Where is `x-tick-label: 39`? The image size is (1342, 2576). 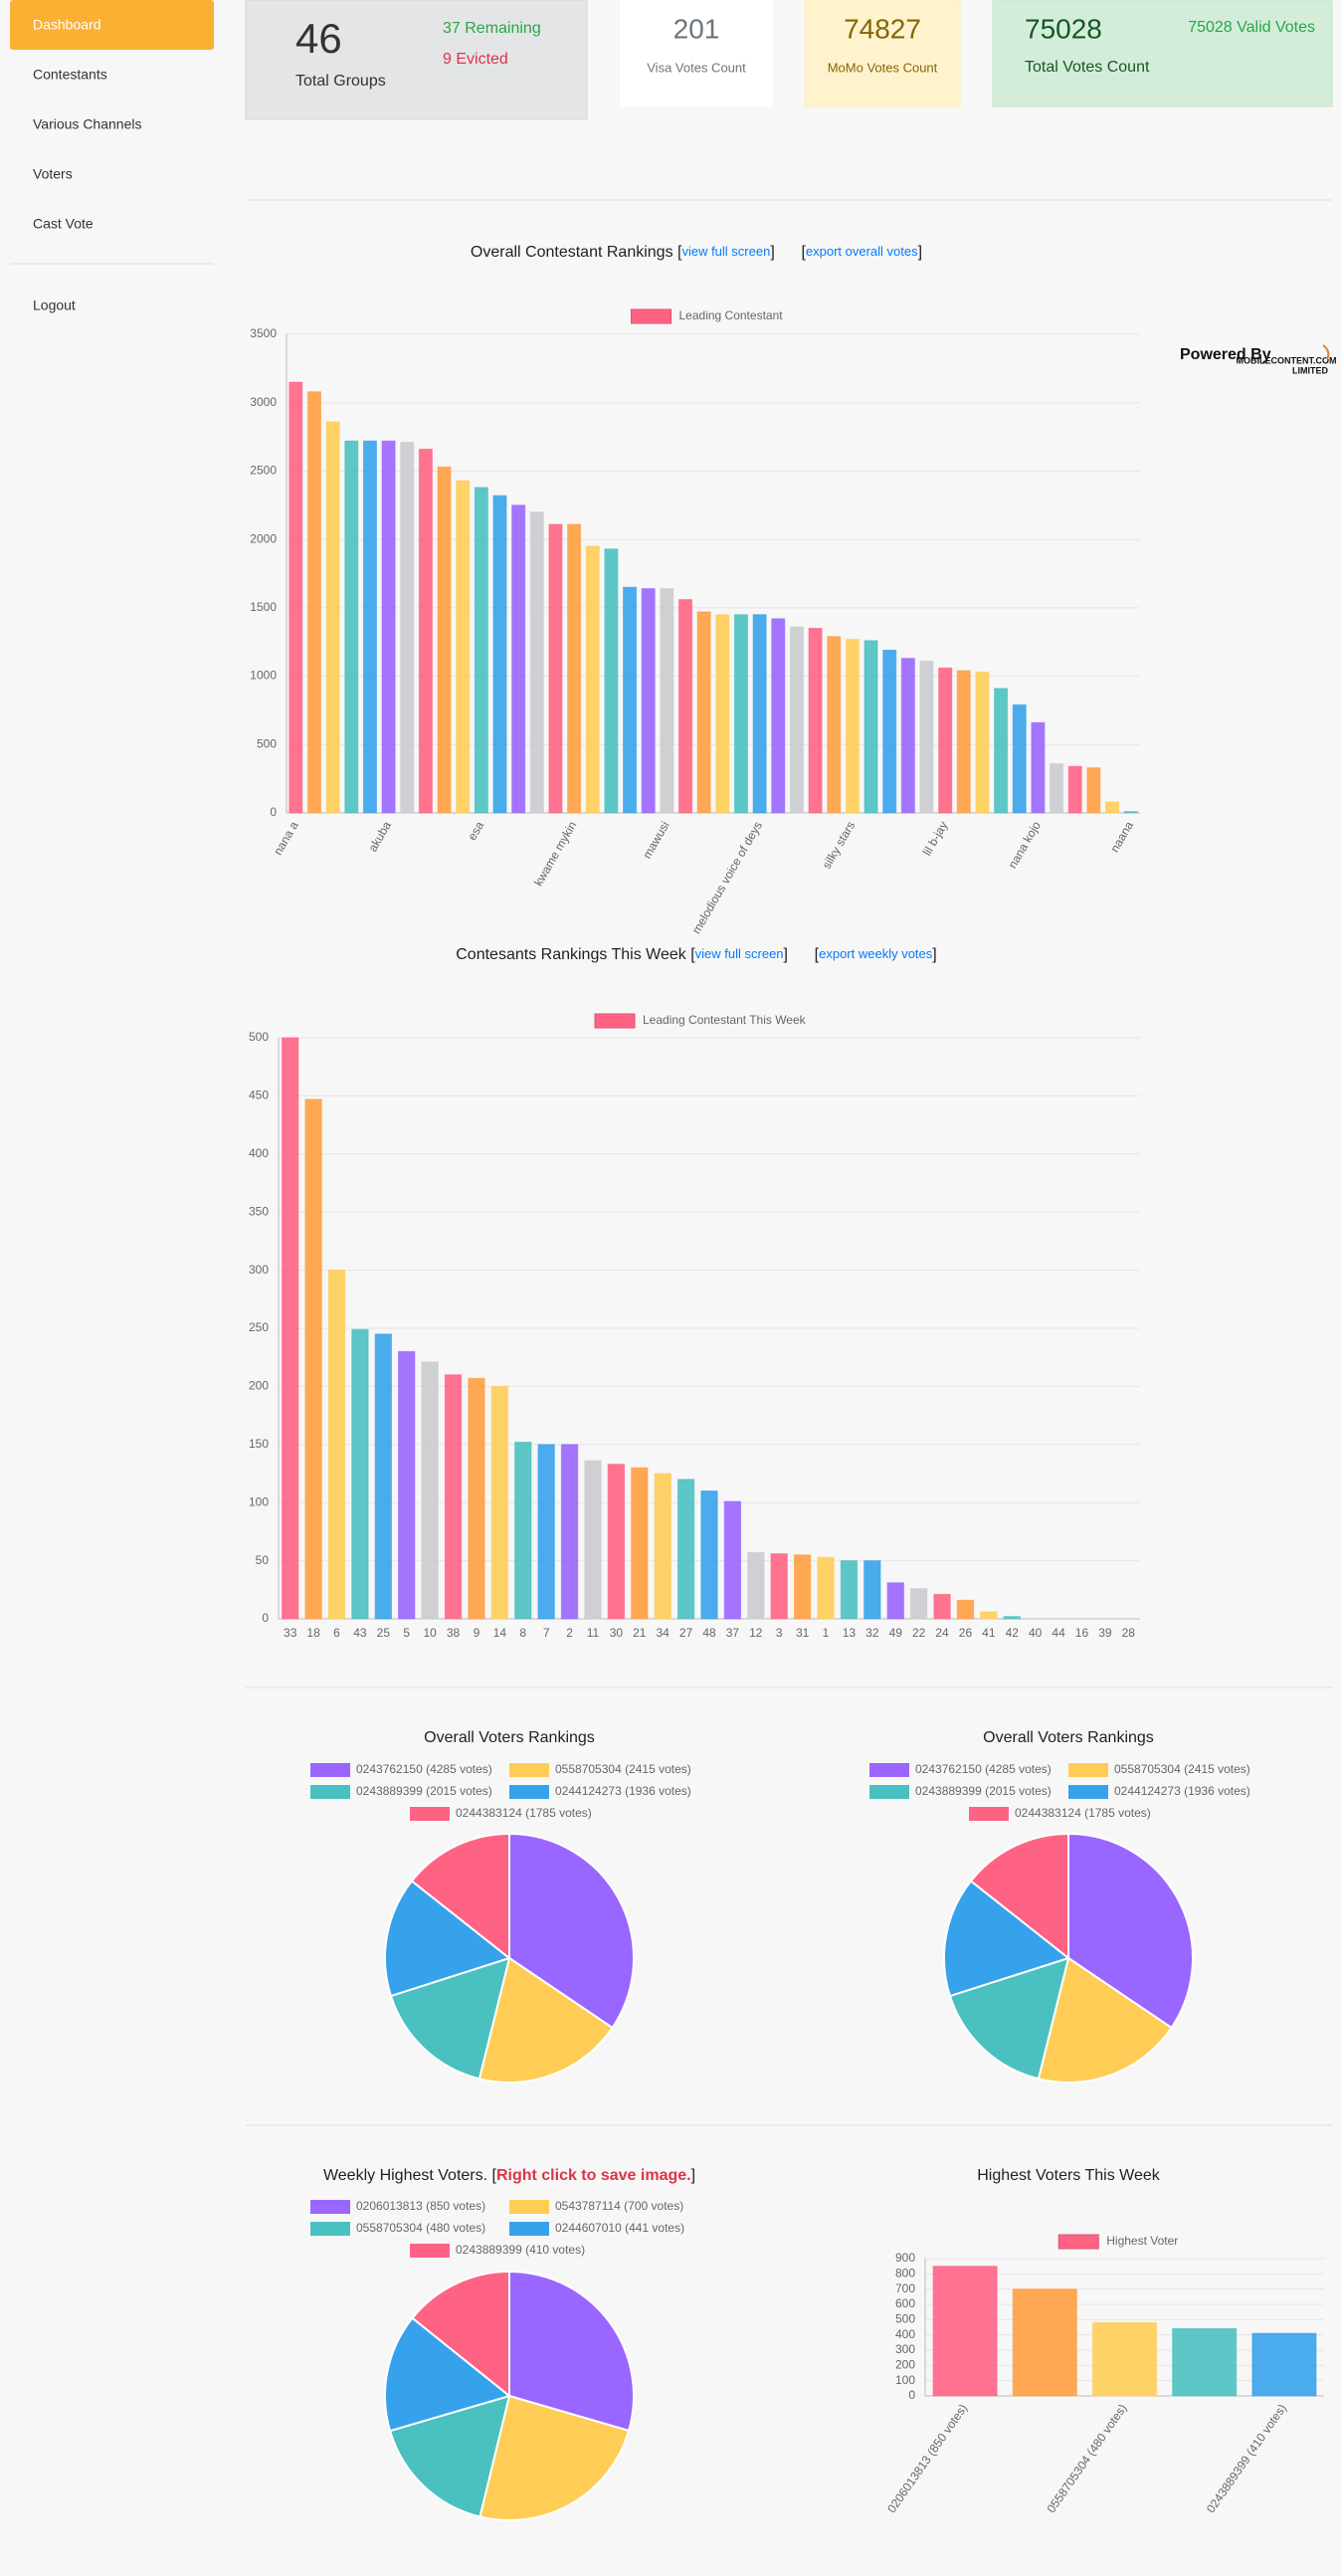 x-tick-label: 39 is located at coordinates (1105, 1633).